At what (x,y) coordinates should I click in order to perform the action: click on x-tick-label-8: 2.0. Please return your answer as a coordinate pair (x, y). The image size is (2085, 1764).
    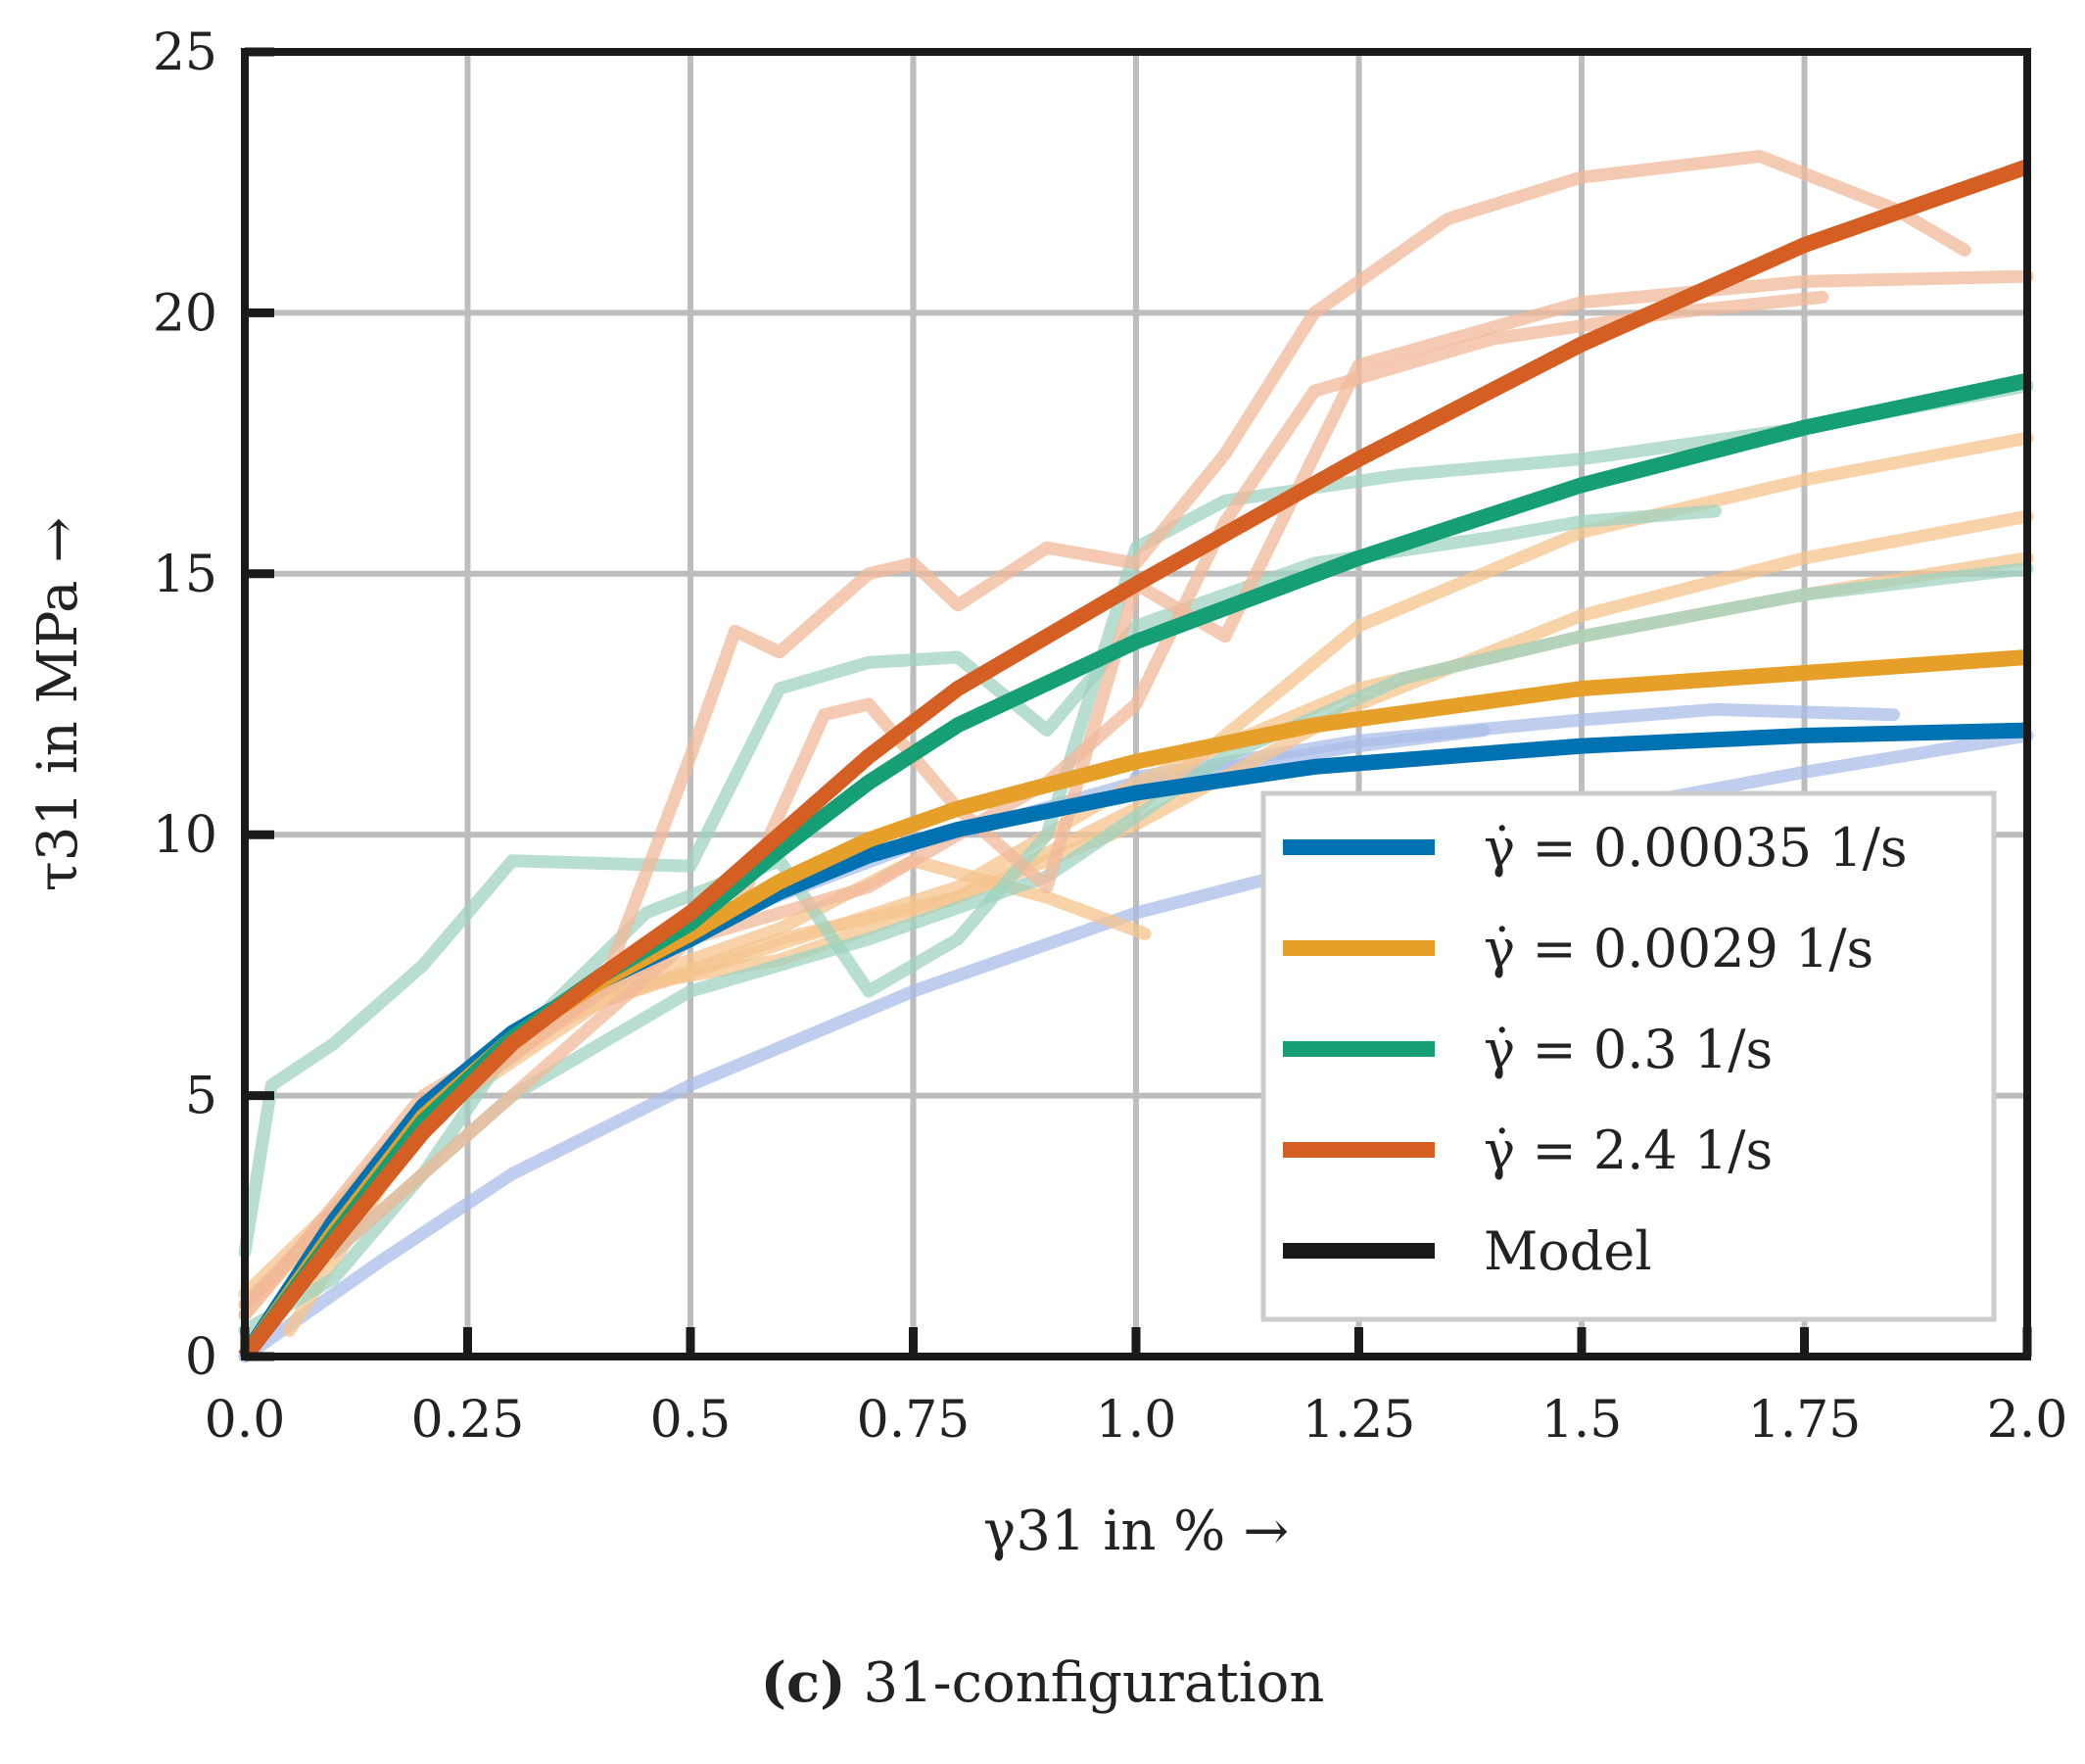
    Looking at the image, I should click on (2027, 1420).